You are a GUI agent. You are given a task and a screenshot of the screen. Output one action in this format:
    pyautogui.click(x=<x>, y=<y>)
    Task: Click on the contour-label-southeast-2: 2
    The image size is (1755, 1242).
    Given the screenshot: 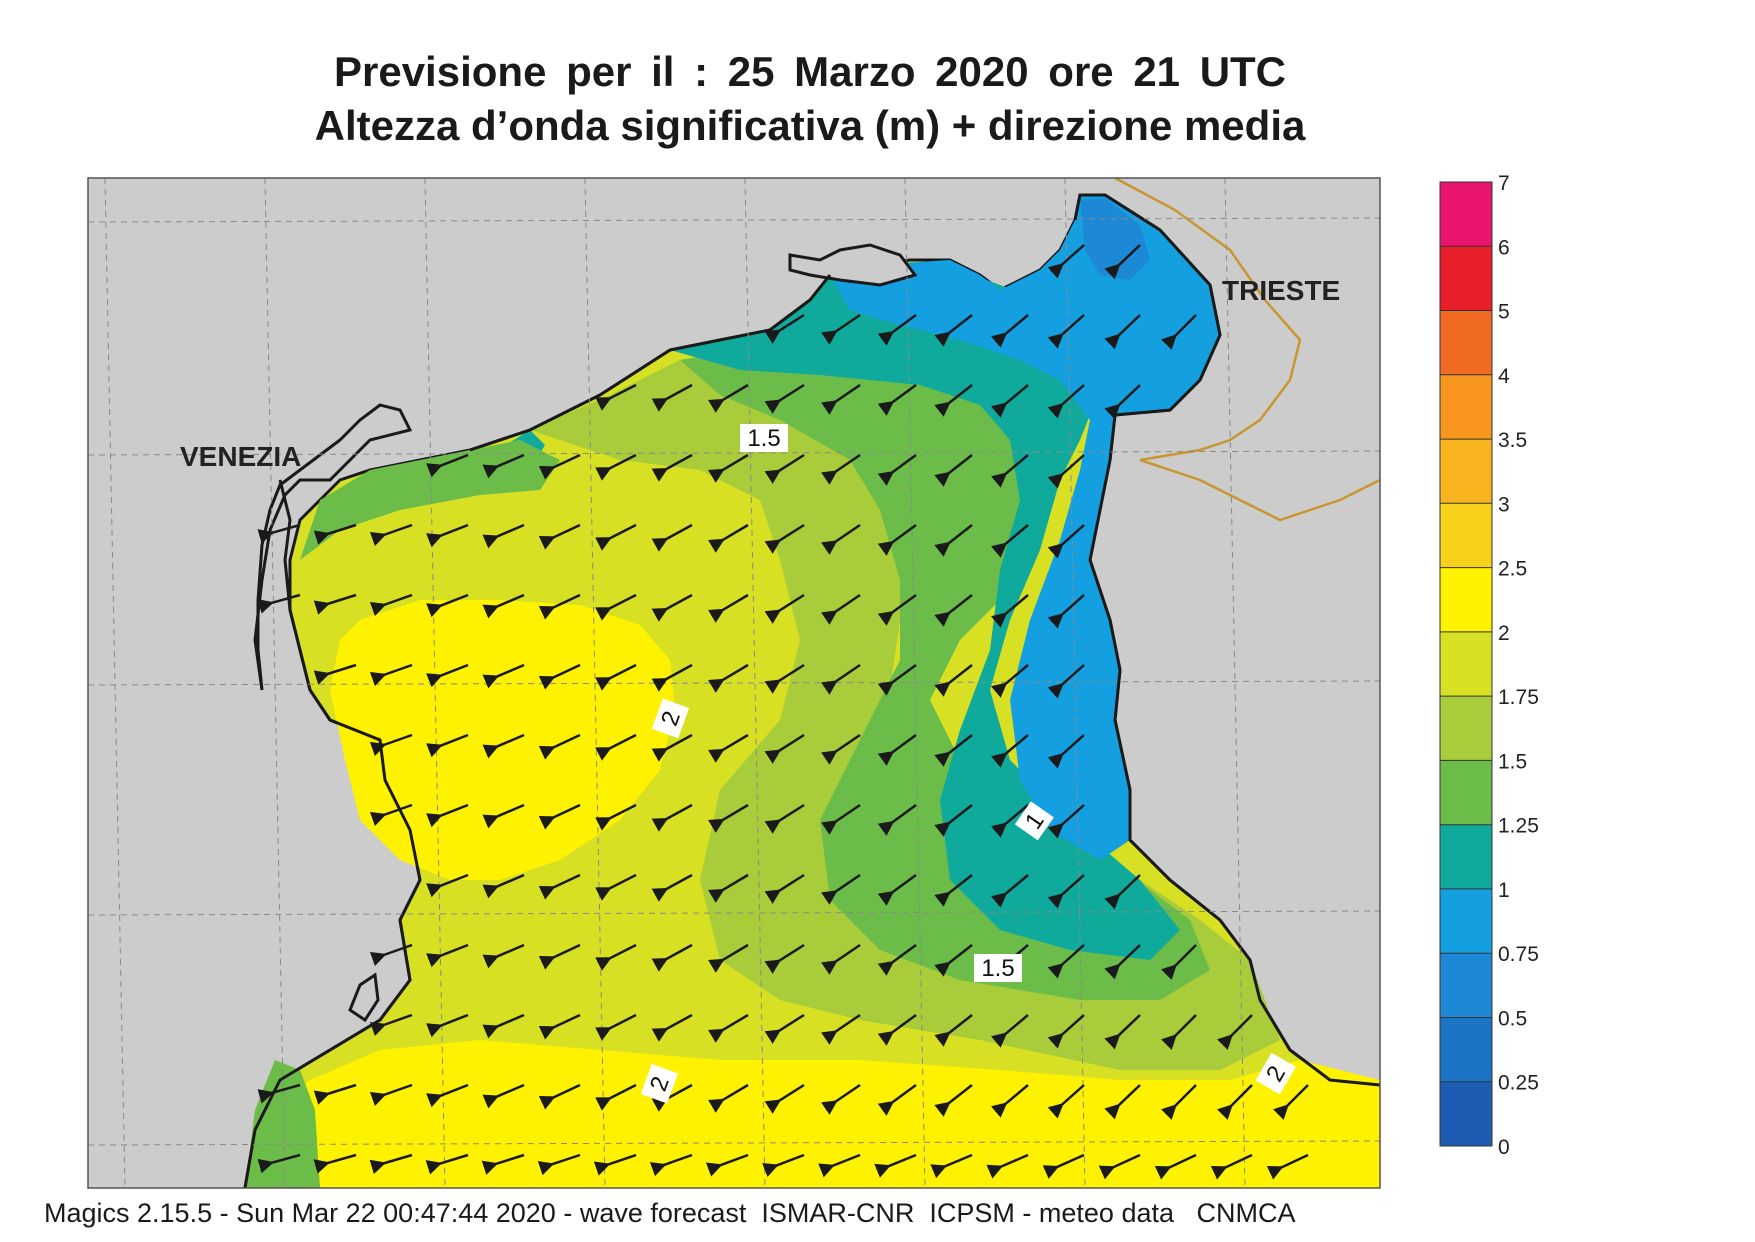 What is the action you would take?
    pyautogui.click(x=1275, y=1073)
    